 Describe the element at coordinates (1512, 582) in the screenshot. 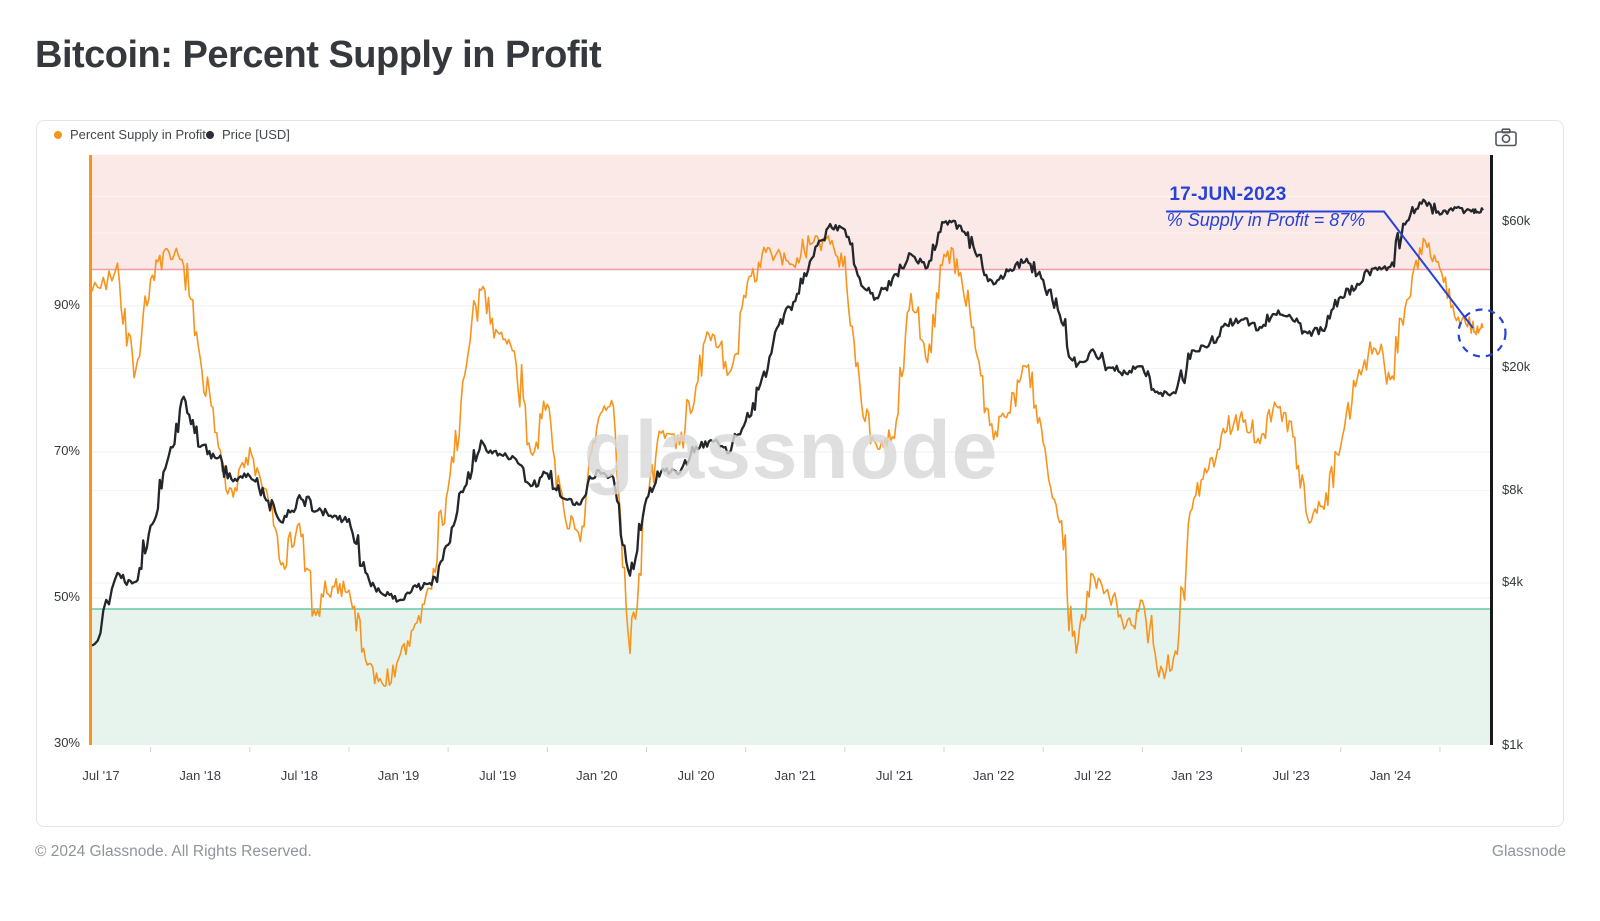

I see `right-axis-tick: $4k` at that location.